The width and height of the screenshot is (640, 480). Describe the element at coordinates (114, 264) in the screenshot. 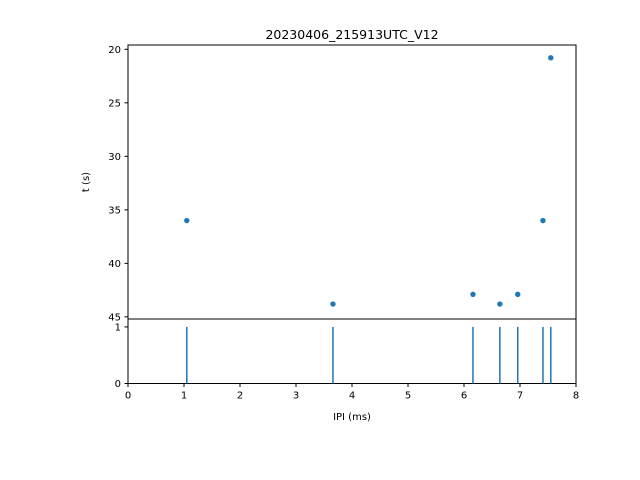

I see `y-tick-label: 40` at that location.